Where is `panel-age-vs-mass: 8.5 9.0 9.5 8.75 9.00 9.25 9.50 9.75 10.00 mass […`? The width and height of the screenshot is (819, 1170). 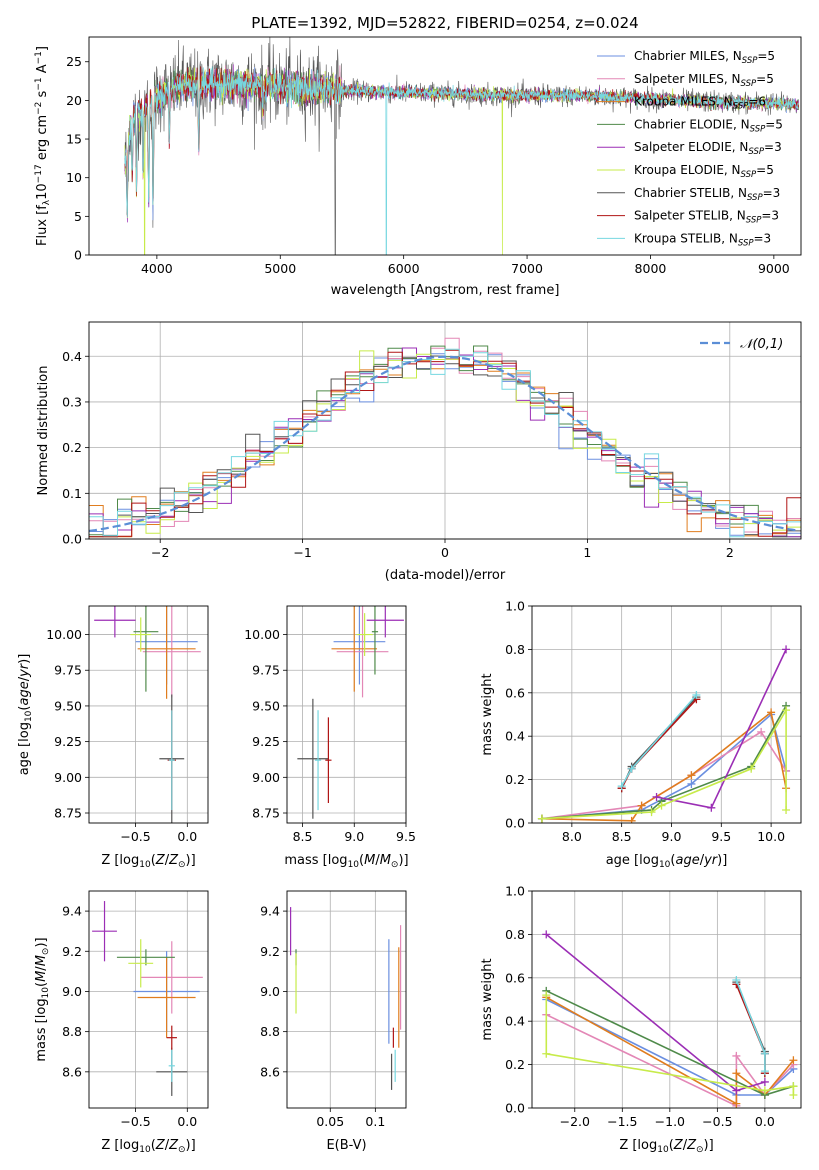 panel-age-vs-mass: 8.5 9.0 9.5 8.75 9.00 9.25 9.50 9.75 10.00 mass [… is located at coordinates (330, 737).